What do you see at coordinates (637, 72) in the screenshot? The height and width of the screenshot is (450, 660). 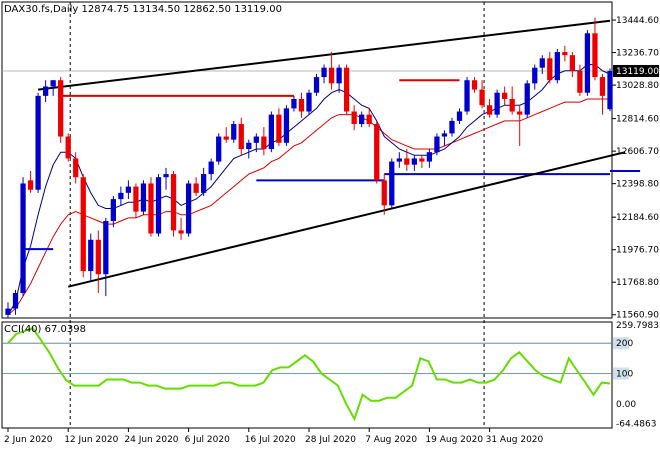 I see `current-price-label: 13119.00` at bounding box center [637, 72].